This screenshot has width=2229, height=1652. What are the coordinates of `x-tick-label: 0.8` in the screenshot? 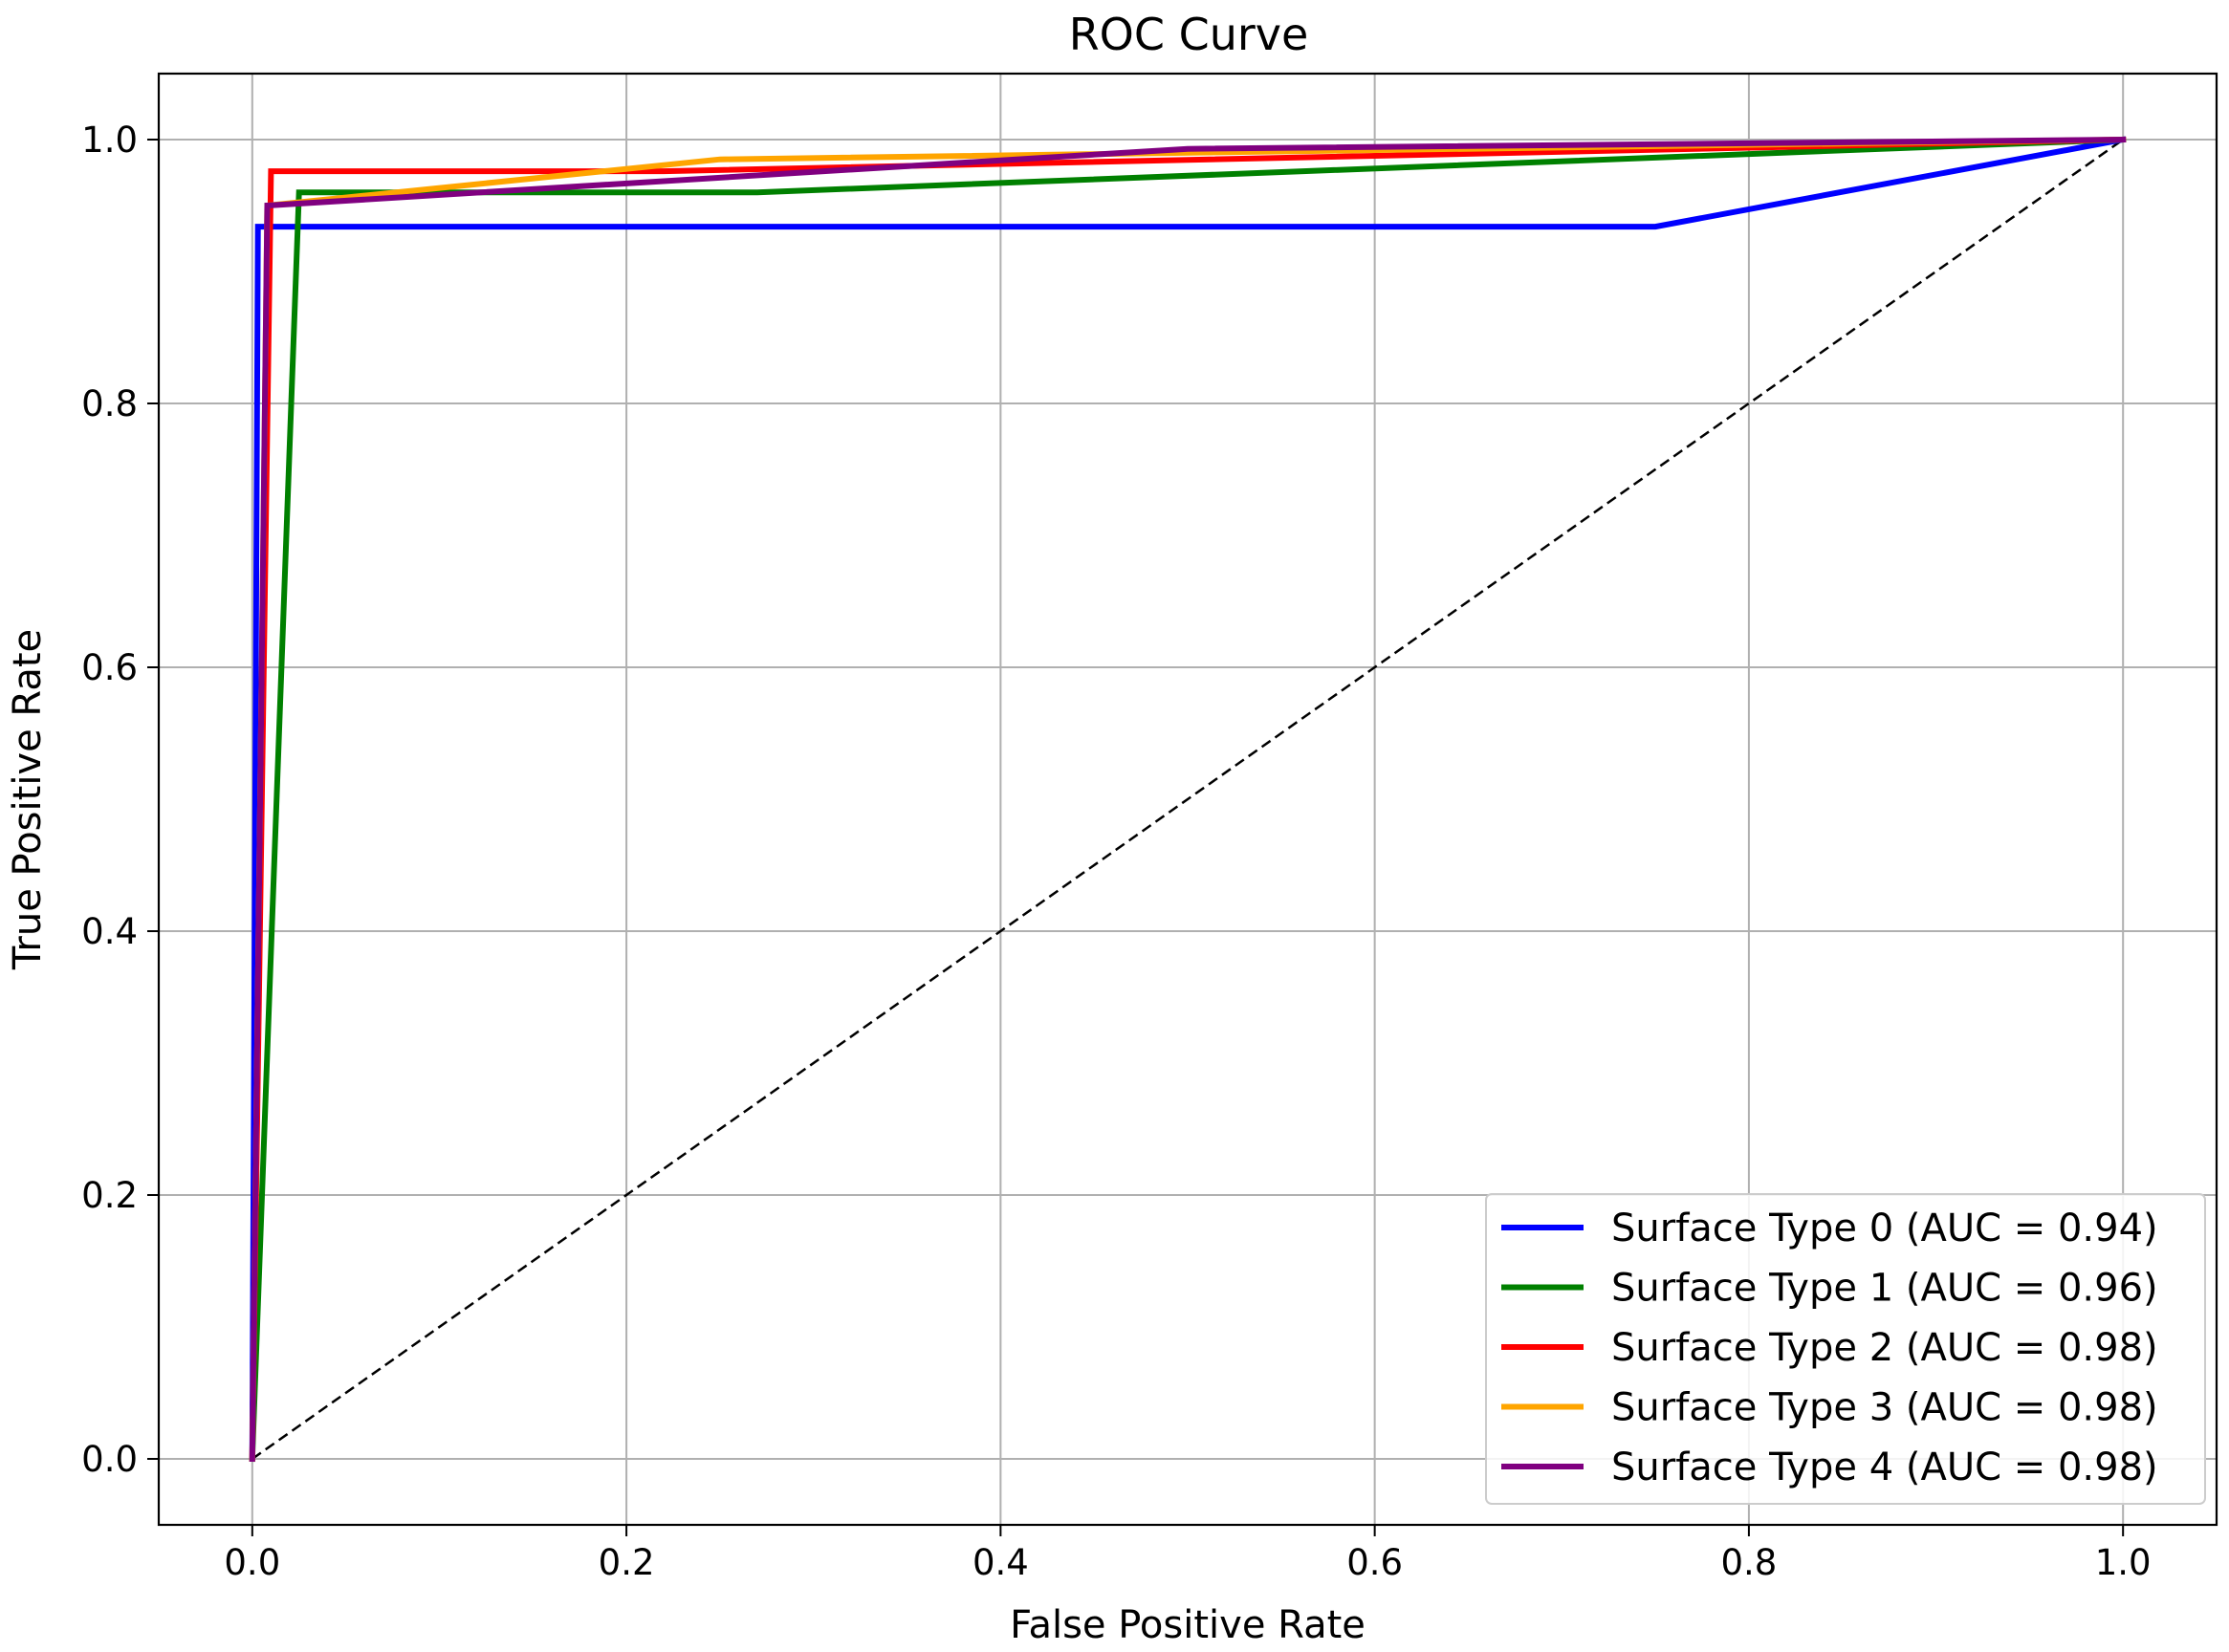 It's located at (1749, 1562).